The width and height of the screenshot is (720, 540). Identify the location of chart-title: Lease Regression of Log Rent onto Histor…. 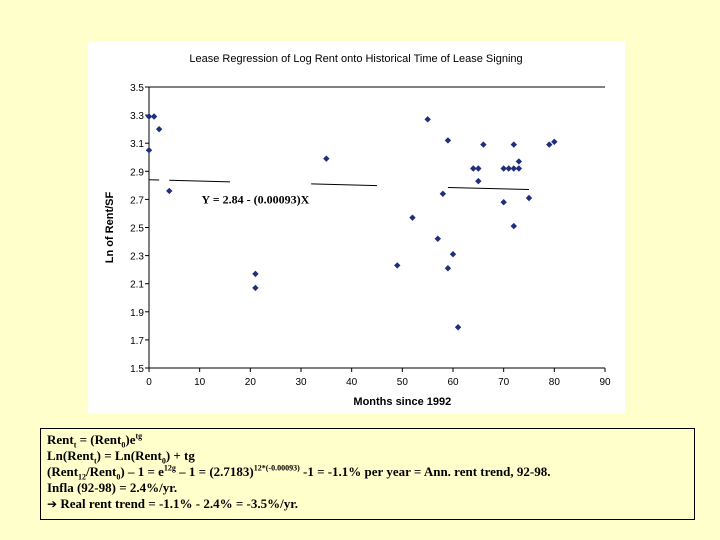
(355, 59).